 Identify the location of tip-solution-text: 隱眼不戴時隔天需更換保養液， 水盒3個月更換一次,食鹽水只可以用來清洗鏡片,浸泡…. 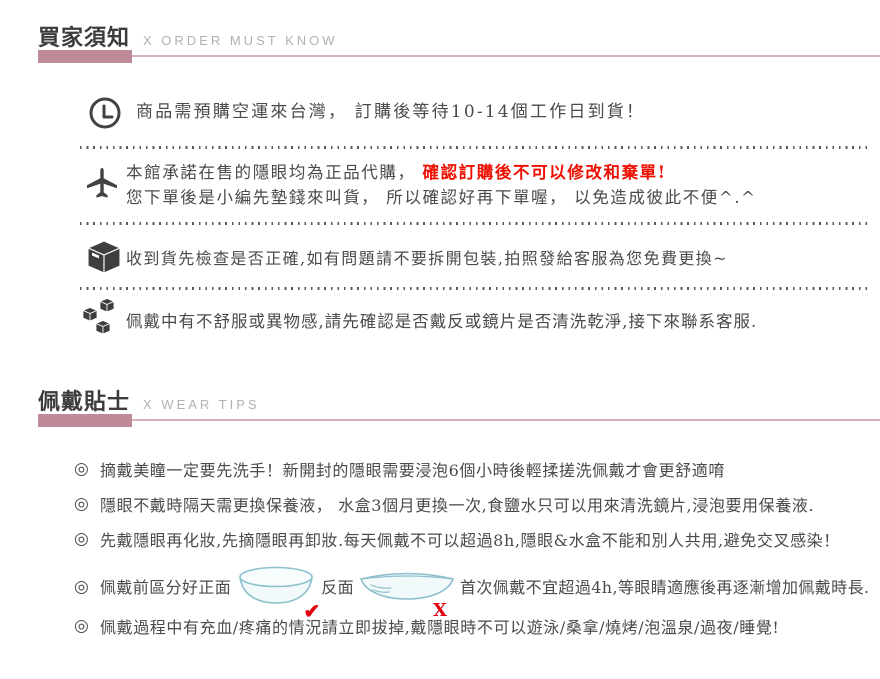
(457, 505).